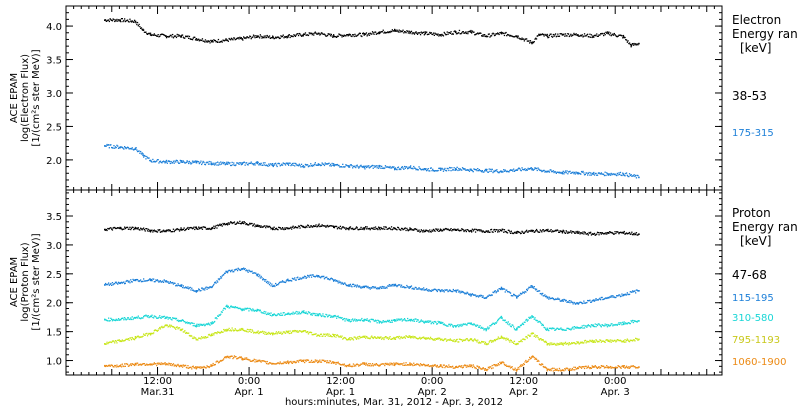 The image size is (800, 410). I want to click on x-tick-label-date: Apr. 2, so click(432, 392).